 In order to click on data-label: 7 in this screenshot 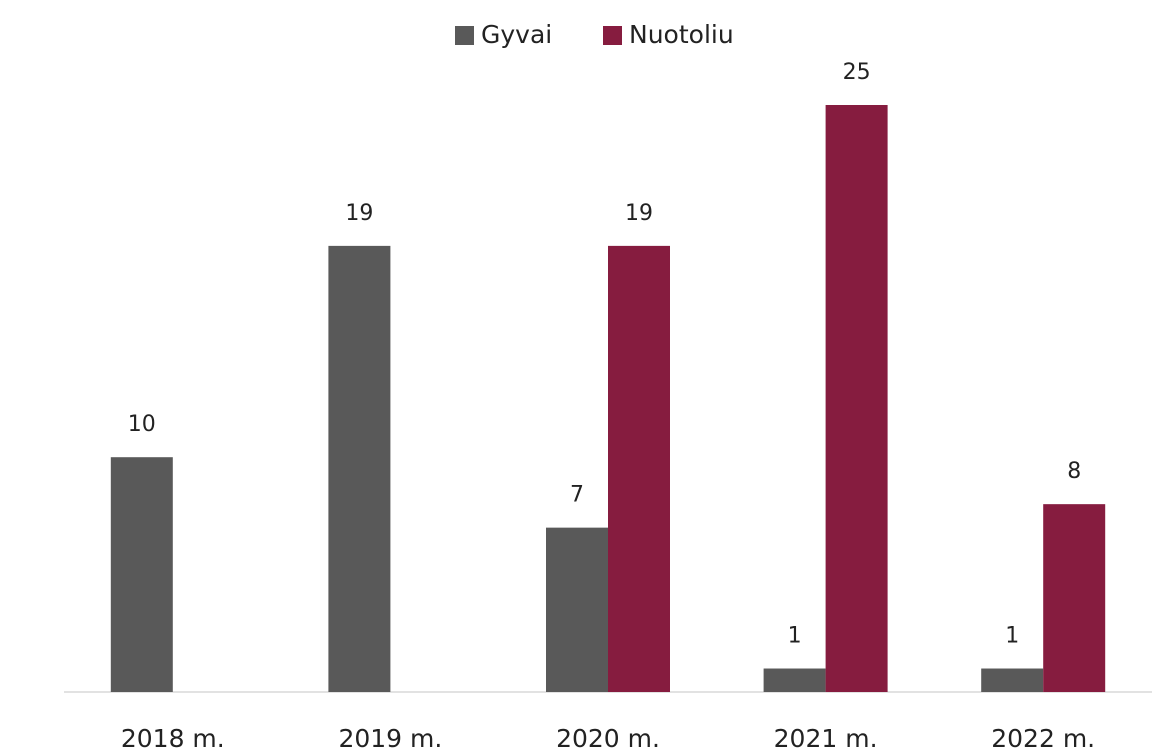, I will do `click(577, 495)`.